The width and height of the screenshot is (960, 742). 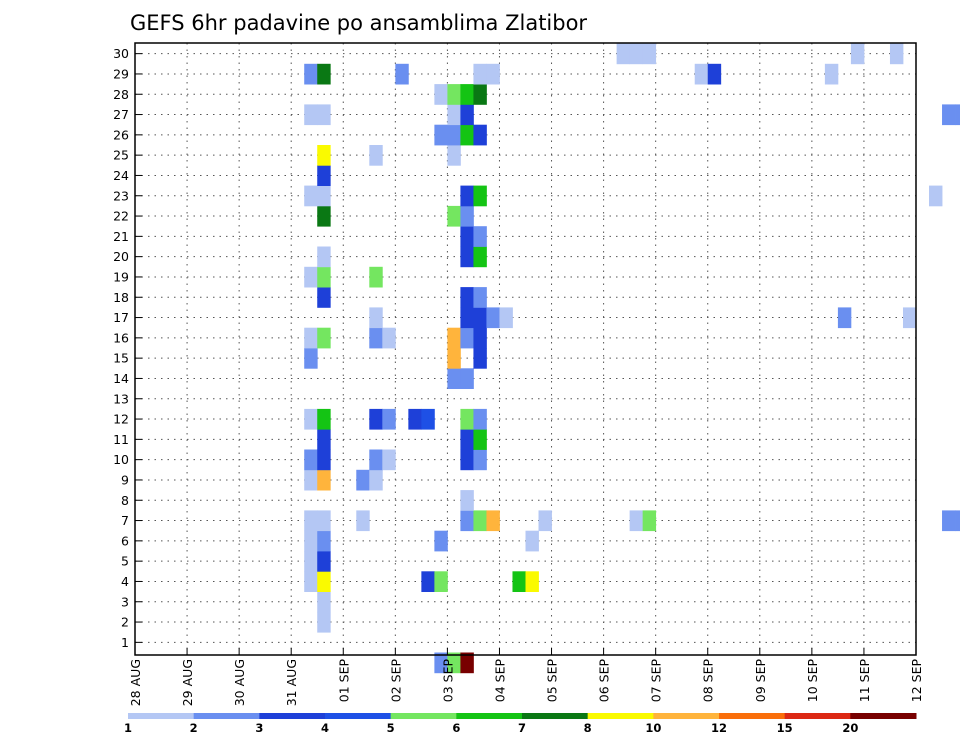 I want to click on y-tick-label: 29, so click(x=121, y=73).